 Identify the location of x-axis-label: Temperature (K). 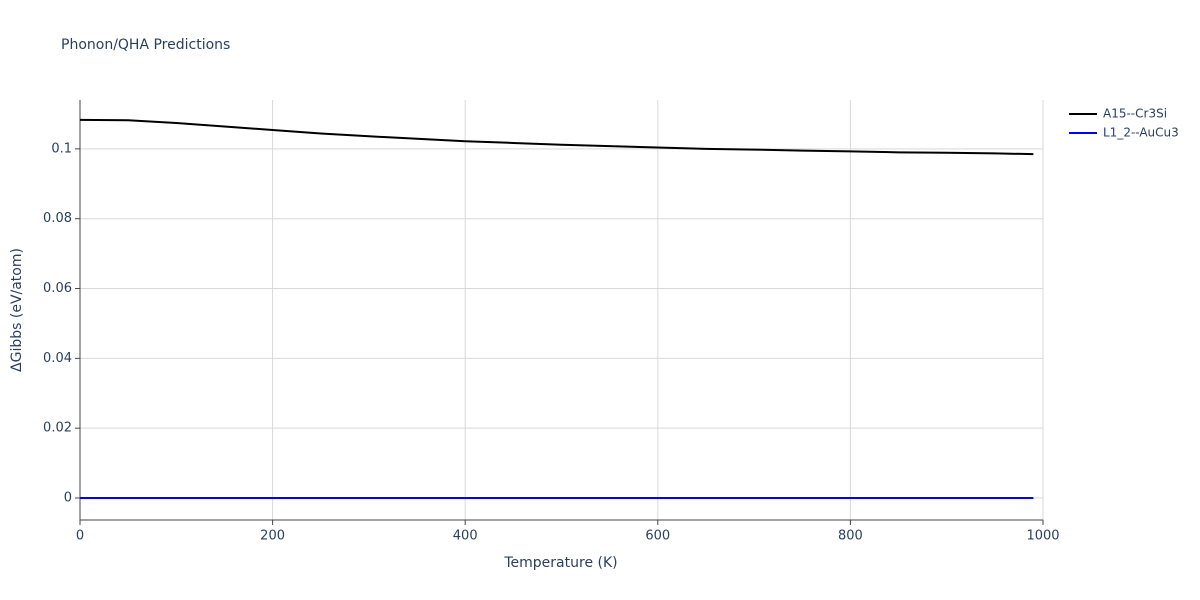
(560, 563).